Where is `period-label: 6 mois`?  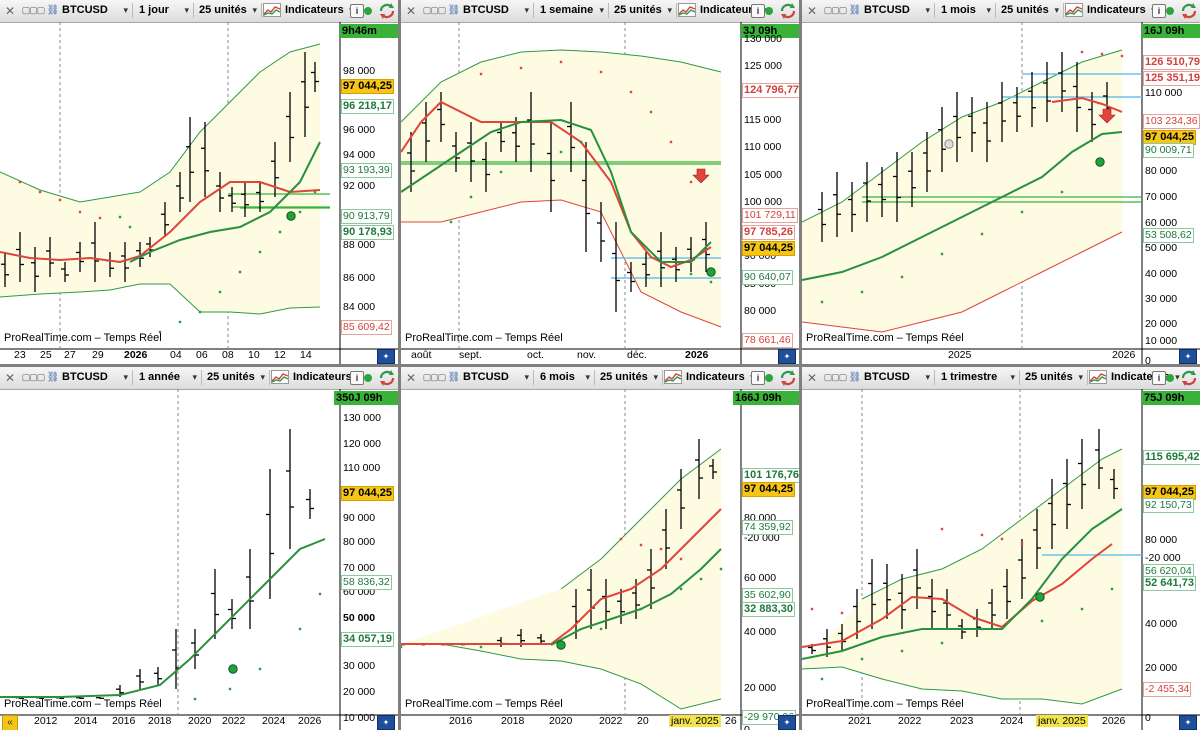
period-label: 6 mois is located at coordinates (557, 377).